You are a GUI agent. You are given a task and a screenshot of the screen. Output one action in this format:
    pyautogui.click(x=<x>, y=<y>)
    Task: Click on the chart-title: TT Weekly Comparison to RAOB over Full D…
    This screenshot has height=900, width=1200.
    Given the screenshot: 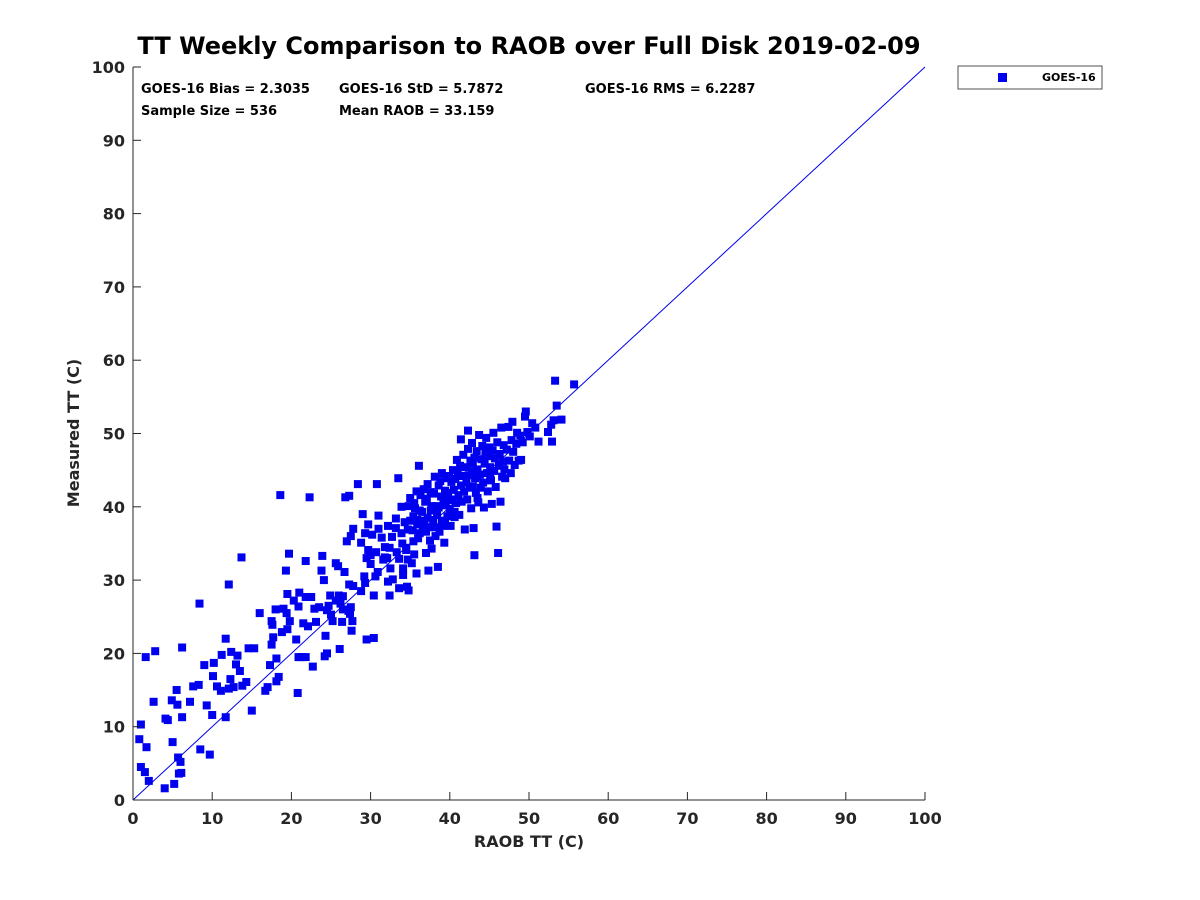 What is the action you would take?
    pyautogui.click(x=528, y=46)
    